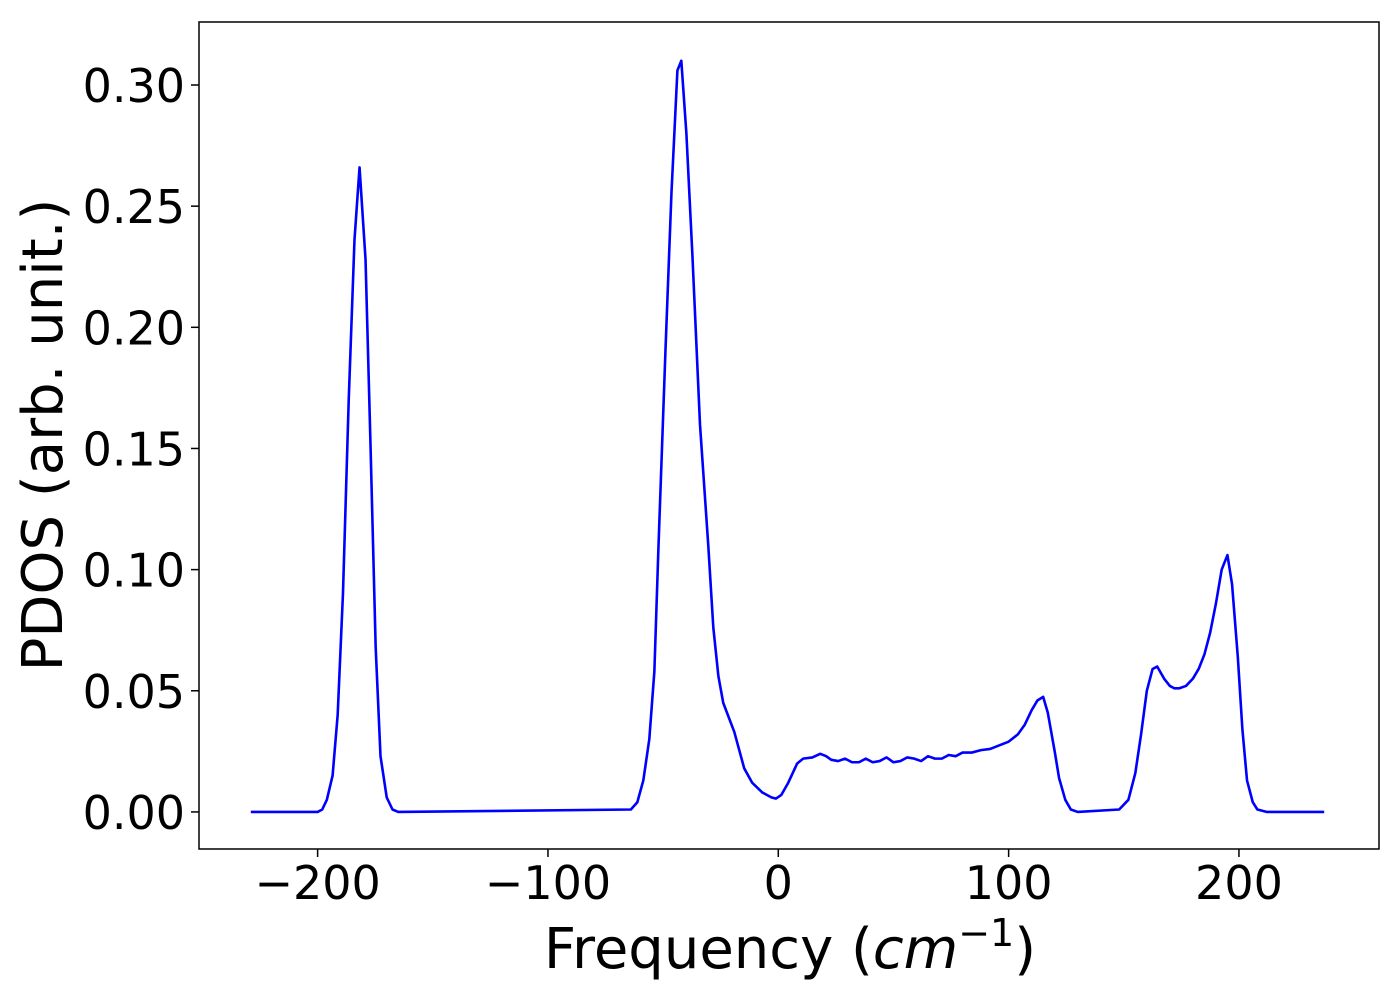  Describe the element at coordinates (134, 692) in the screenshot. I see `y-tick-label: 0.05` at that location.